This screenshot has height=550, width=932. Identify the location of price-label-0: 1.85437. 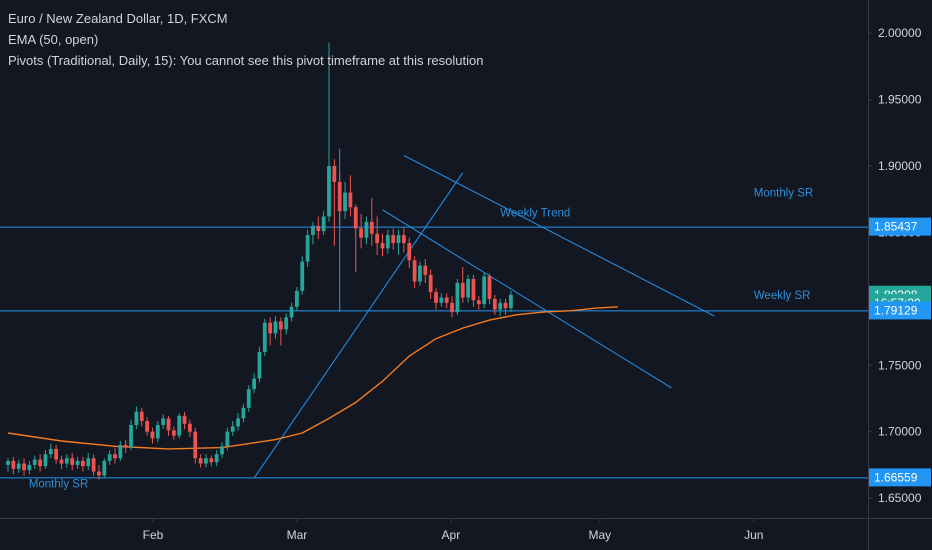
(900, 226).